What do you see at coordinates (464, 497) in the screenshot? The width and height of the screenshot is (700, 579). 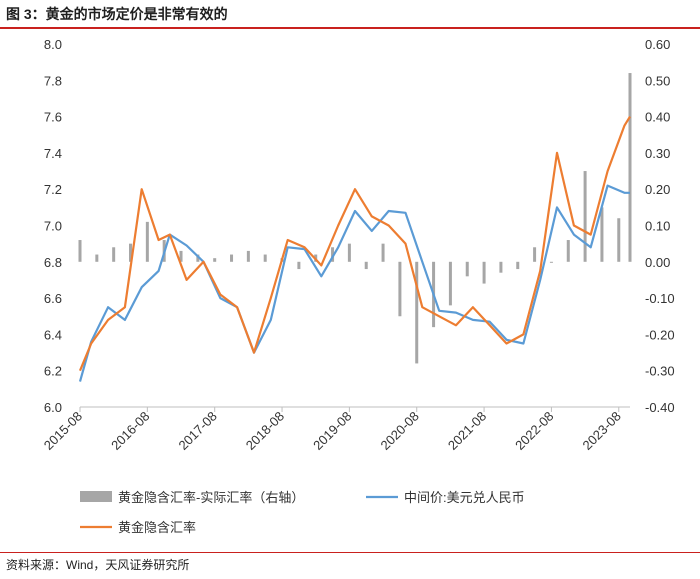 I see `legend-label: 中间价:美元兑人民币` at bounding box center [464, 497].